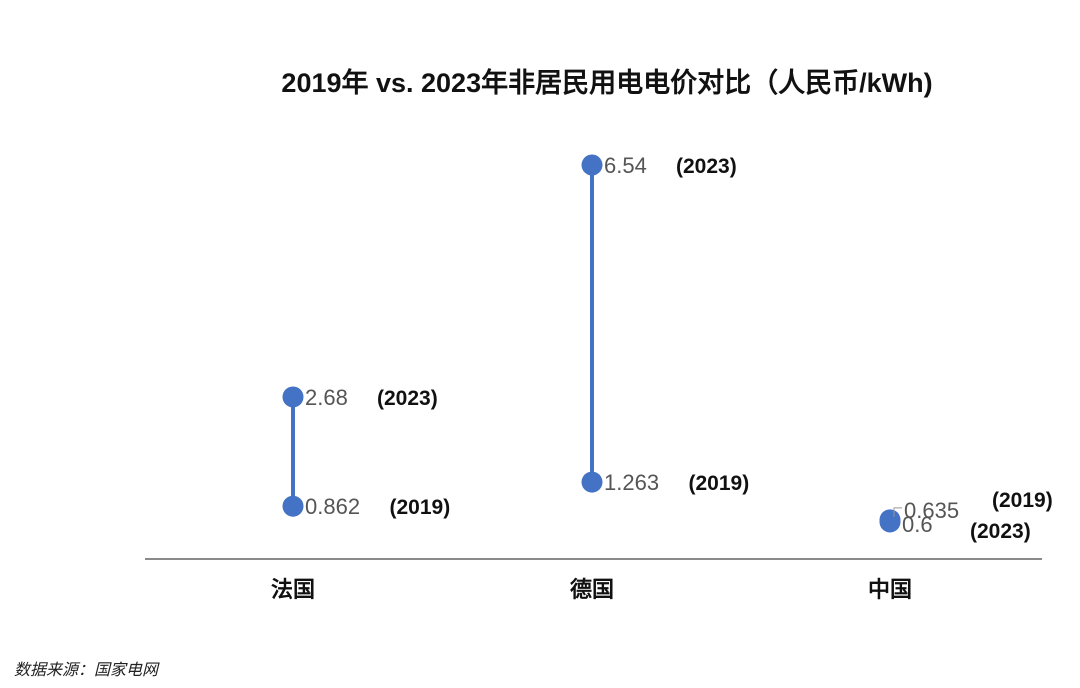 The height and width of the screenshot is (688, 1080). What do you see at coordinates (625, 165) in the screenshot?
I see `data-label-2023: 6.54` at bounding box center [625, 165].